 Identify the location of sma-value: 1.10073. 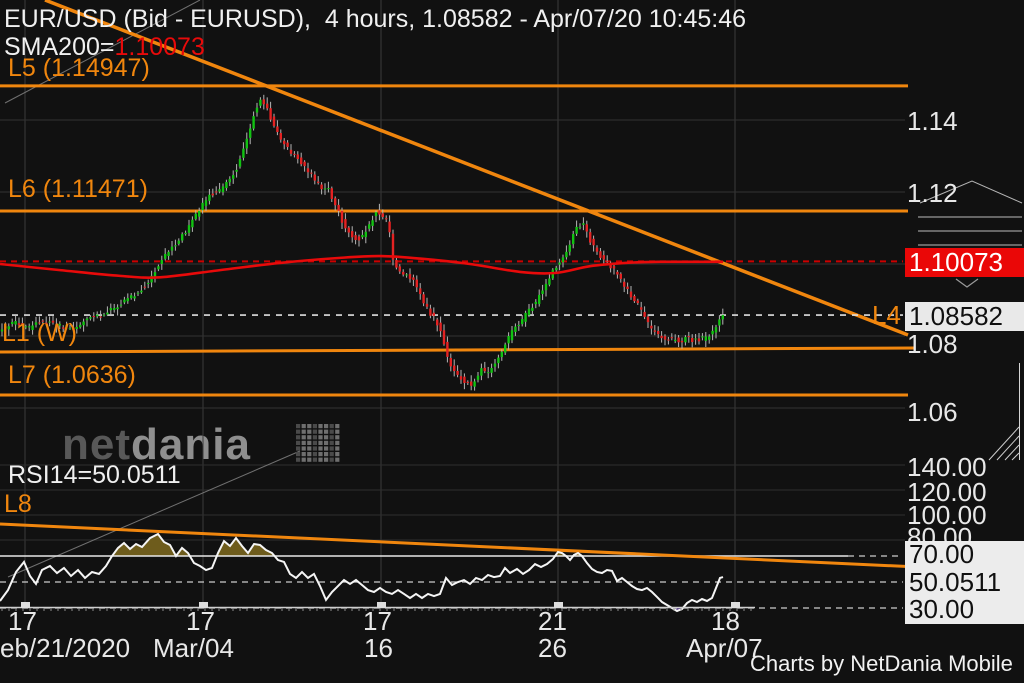
(159, 47).